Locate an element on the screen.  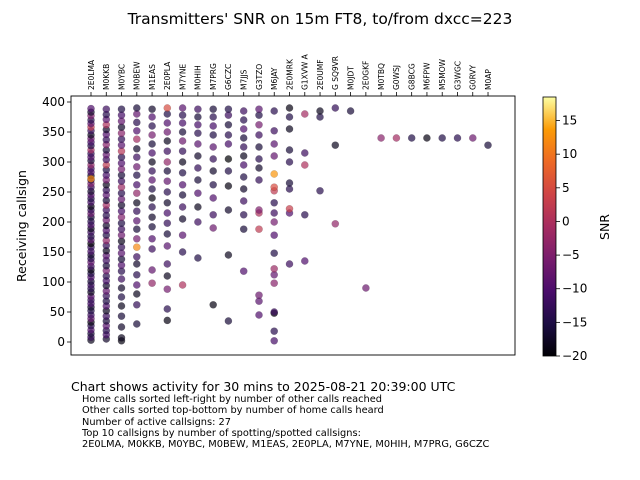
x-tick-label: G3WGC is located at coordinates (457, 75).